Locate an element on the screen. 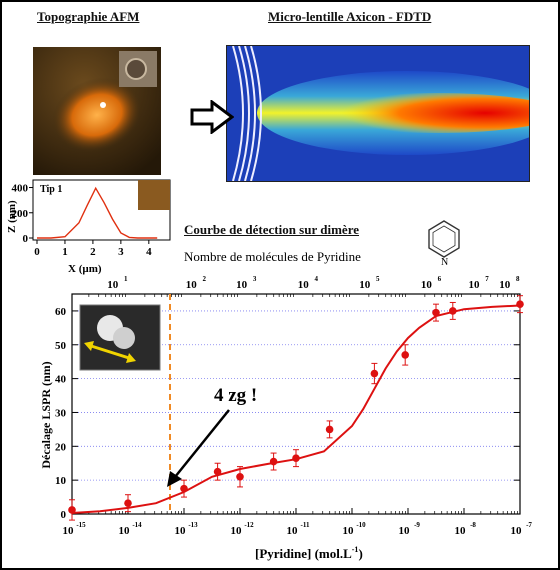  profile-ytick-label: 400 is located at coordinates (20, 189).